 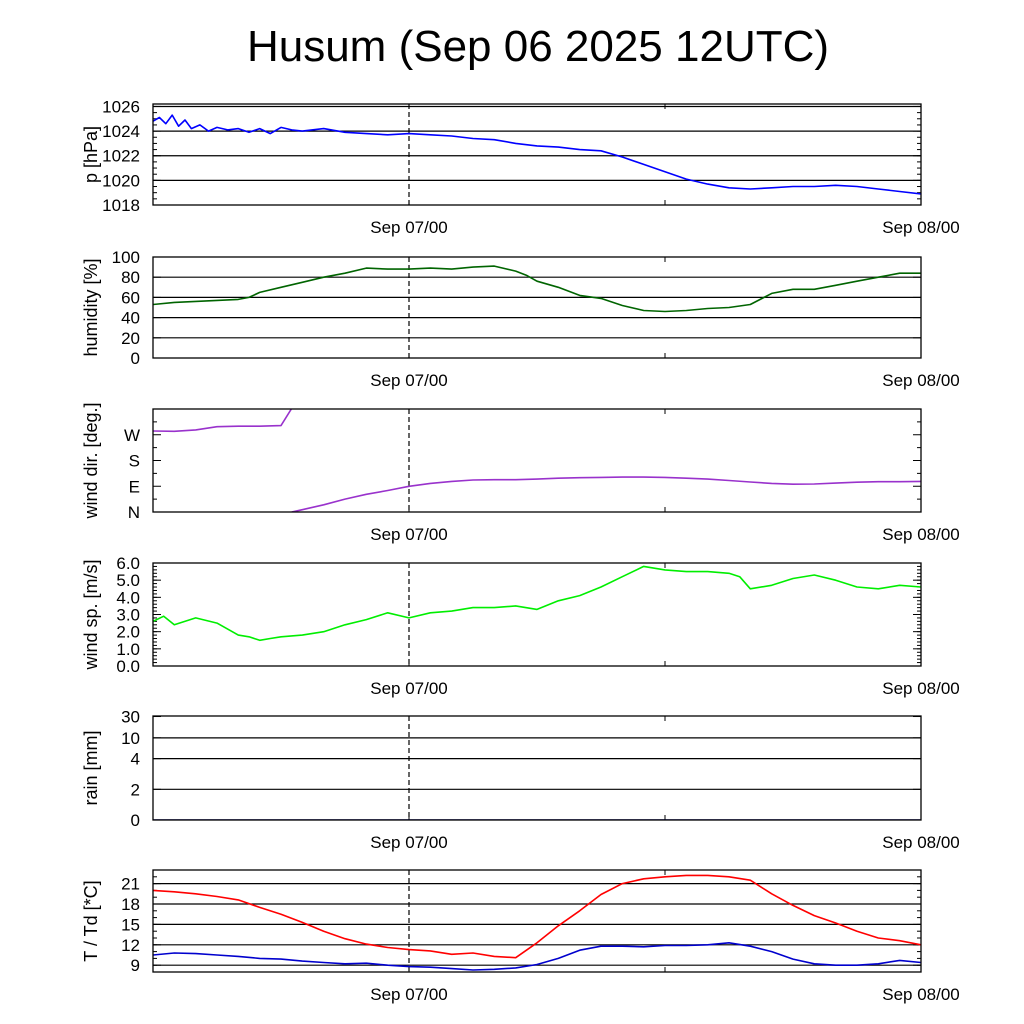 What do you see at coordinates (91, 767) in the screenshot?
I see `y-axis-label: rain [mm]` at bounding box center [91, 767].